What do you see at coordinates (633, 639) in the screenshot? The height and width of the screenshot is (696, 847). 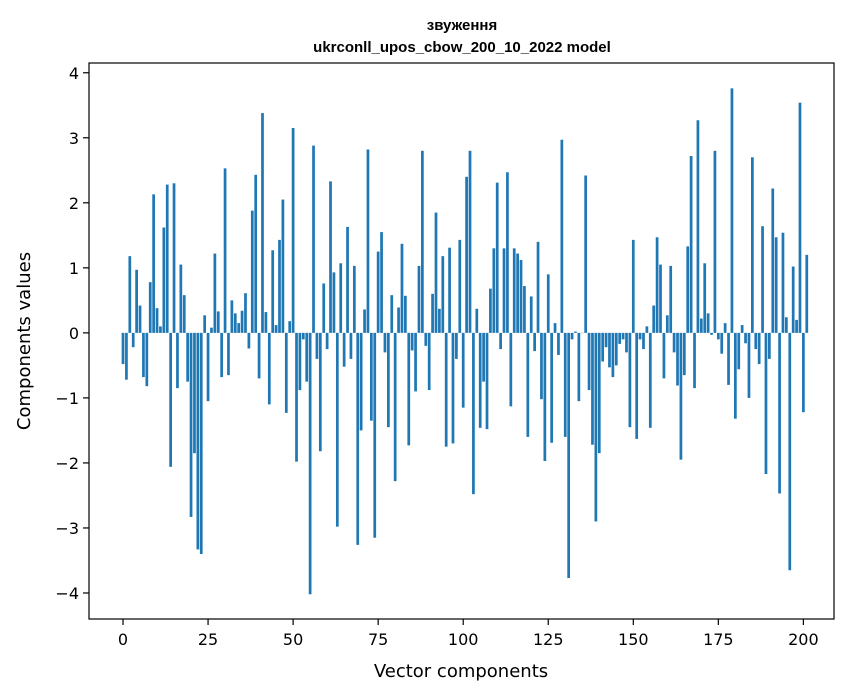 I see `x-tick-label: 150` at bounding box center [633, 639].